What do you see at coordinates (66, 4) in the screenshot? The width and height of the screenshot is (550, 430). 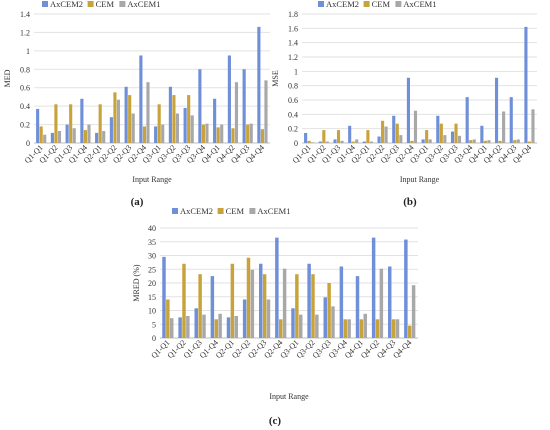 I see `ca-legend-label: AxCEM2` at bounding box center [66, 4].